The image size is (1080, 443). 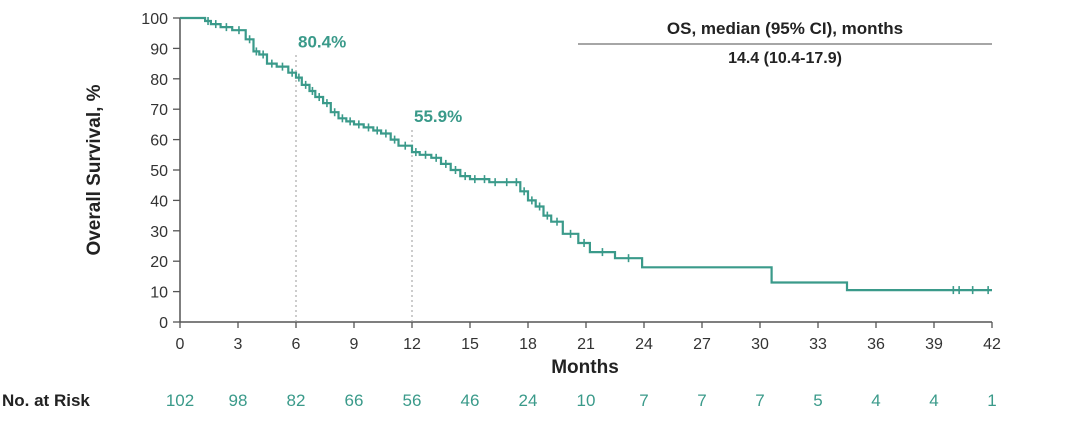 I want to click on risk-count: 98, so click(x=238, y=400).